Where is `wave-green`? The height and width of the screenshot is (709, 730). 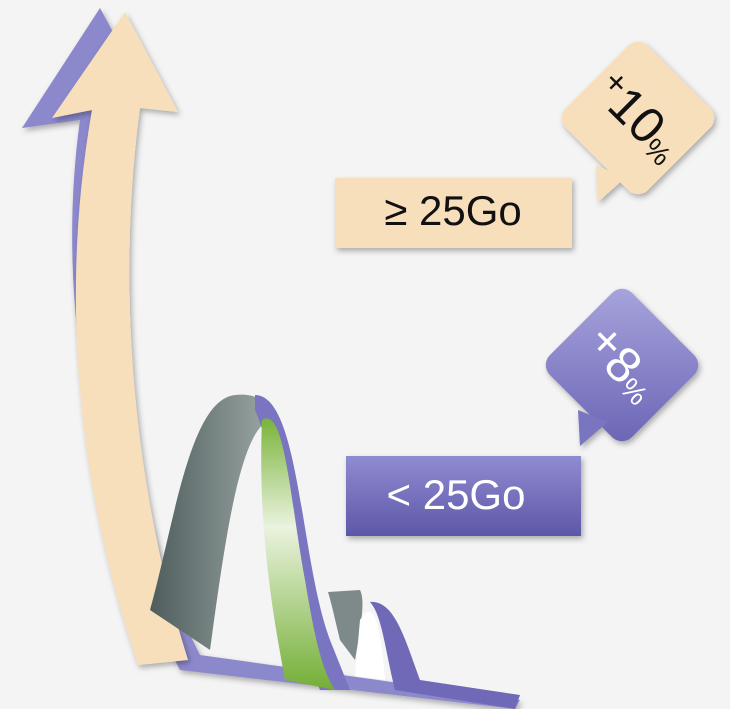 wave-green is located at coordinates (298, 554).